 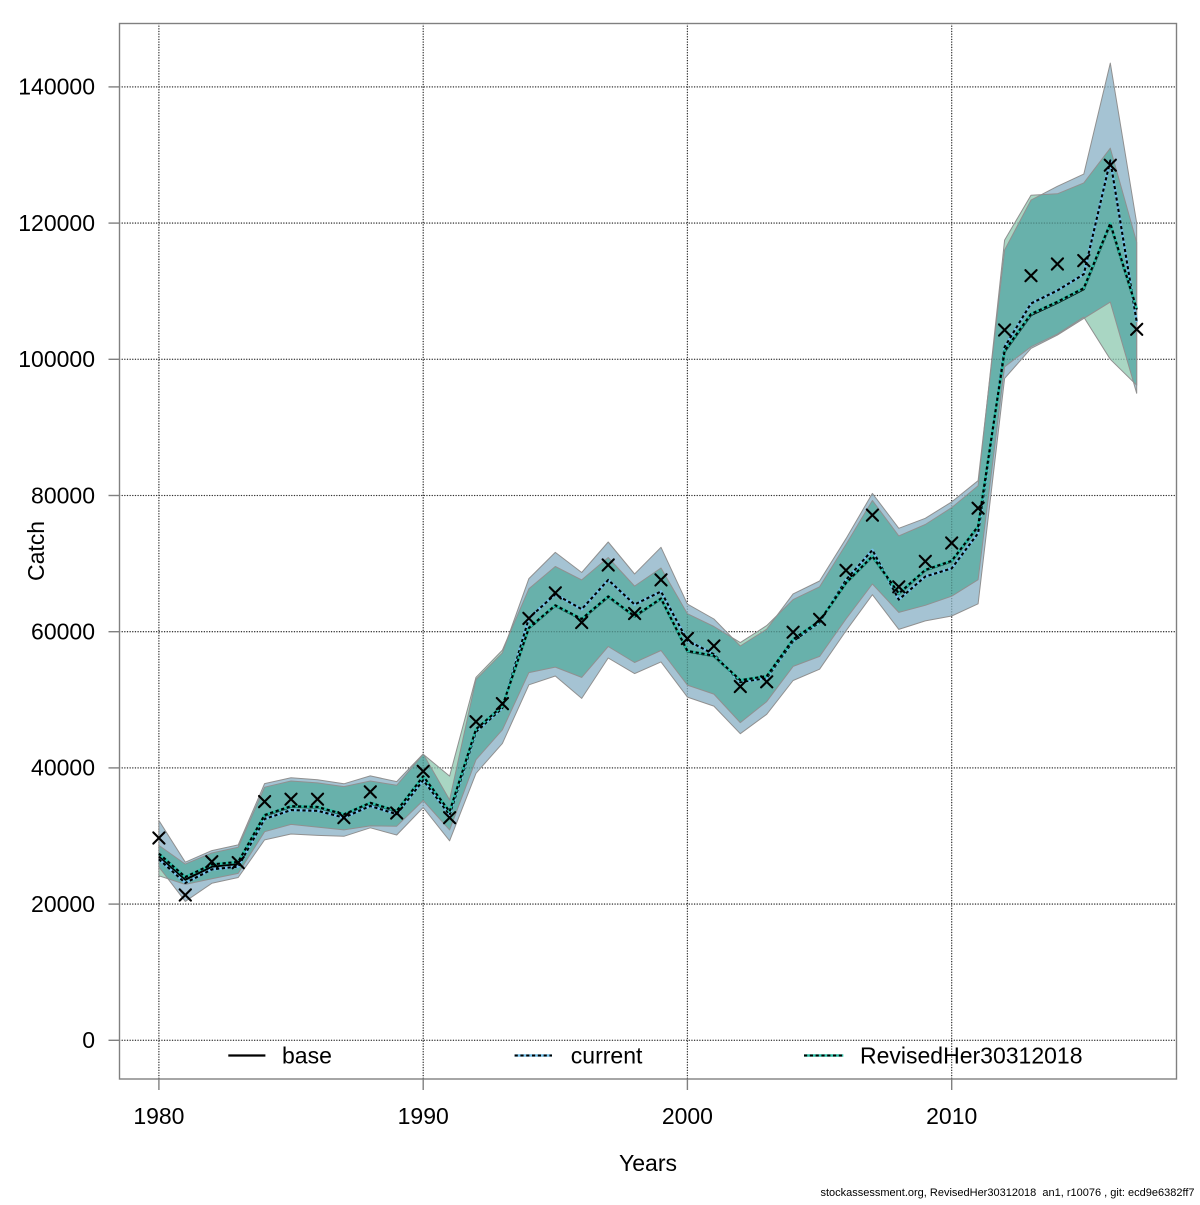 I want to click on svg-text: 20000, so click(x=63, y=904).